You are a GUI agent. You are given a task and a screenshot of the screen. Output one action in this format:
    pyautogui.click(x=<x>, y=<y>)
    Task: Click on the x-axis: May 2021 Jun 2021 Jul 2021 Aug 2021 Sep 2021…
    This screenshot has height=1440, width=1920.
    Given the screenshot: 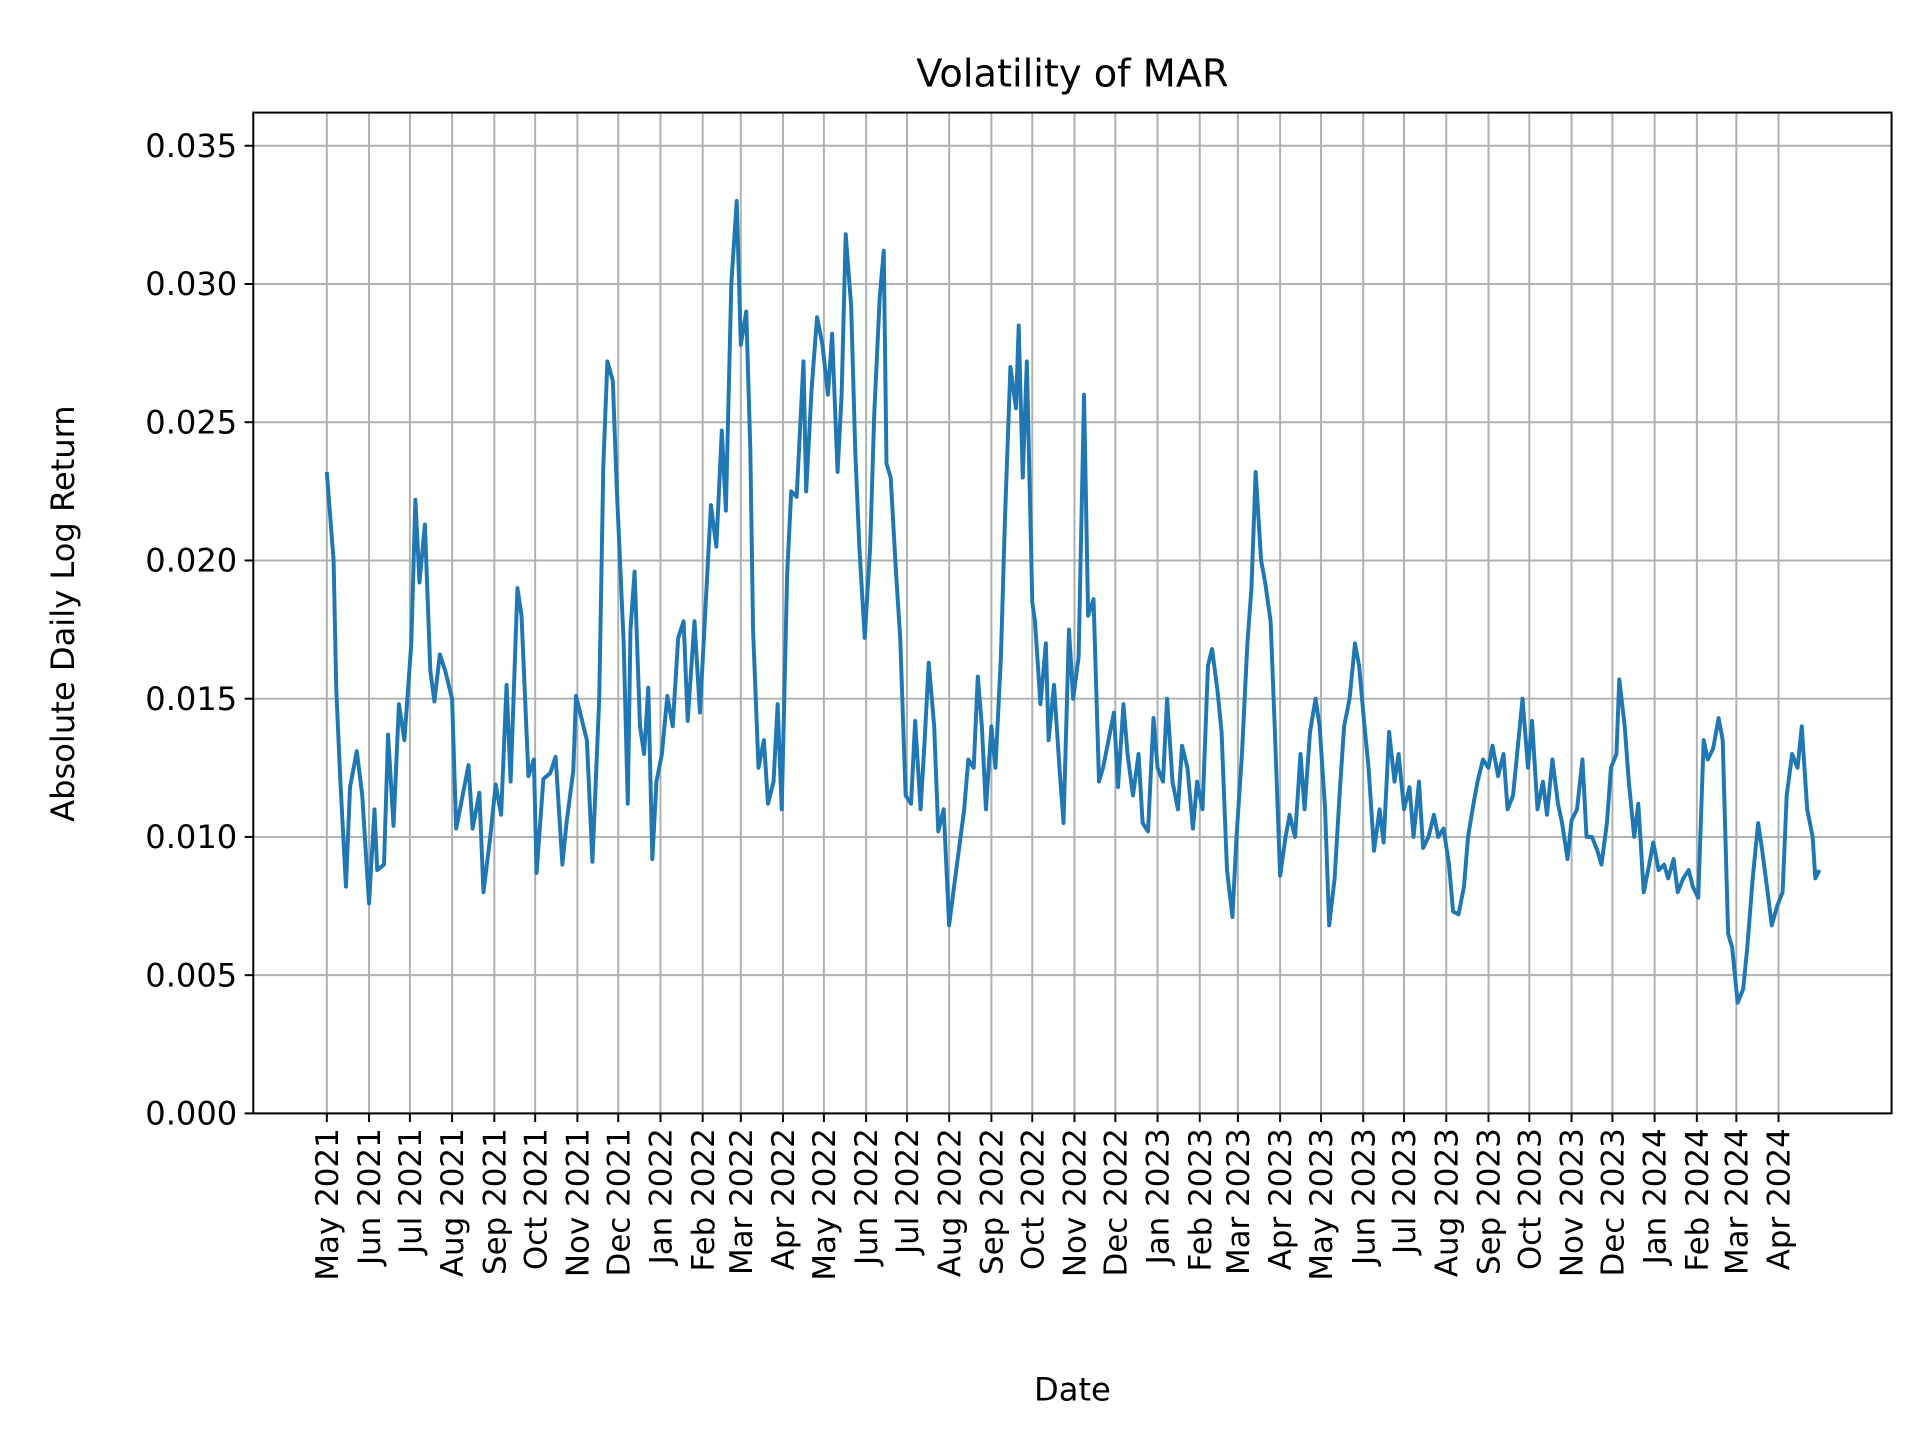 What is the action you would take?
    pyautogui.click(x=1054, y=1197)
    